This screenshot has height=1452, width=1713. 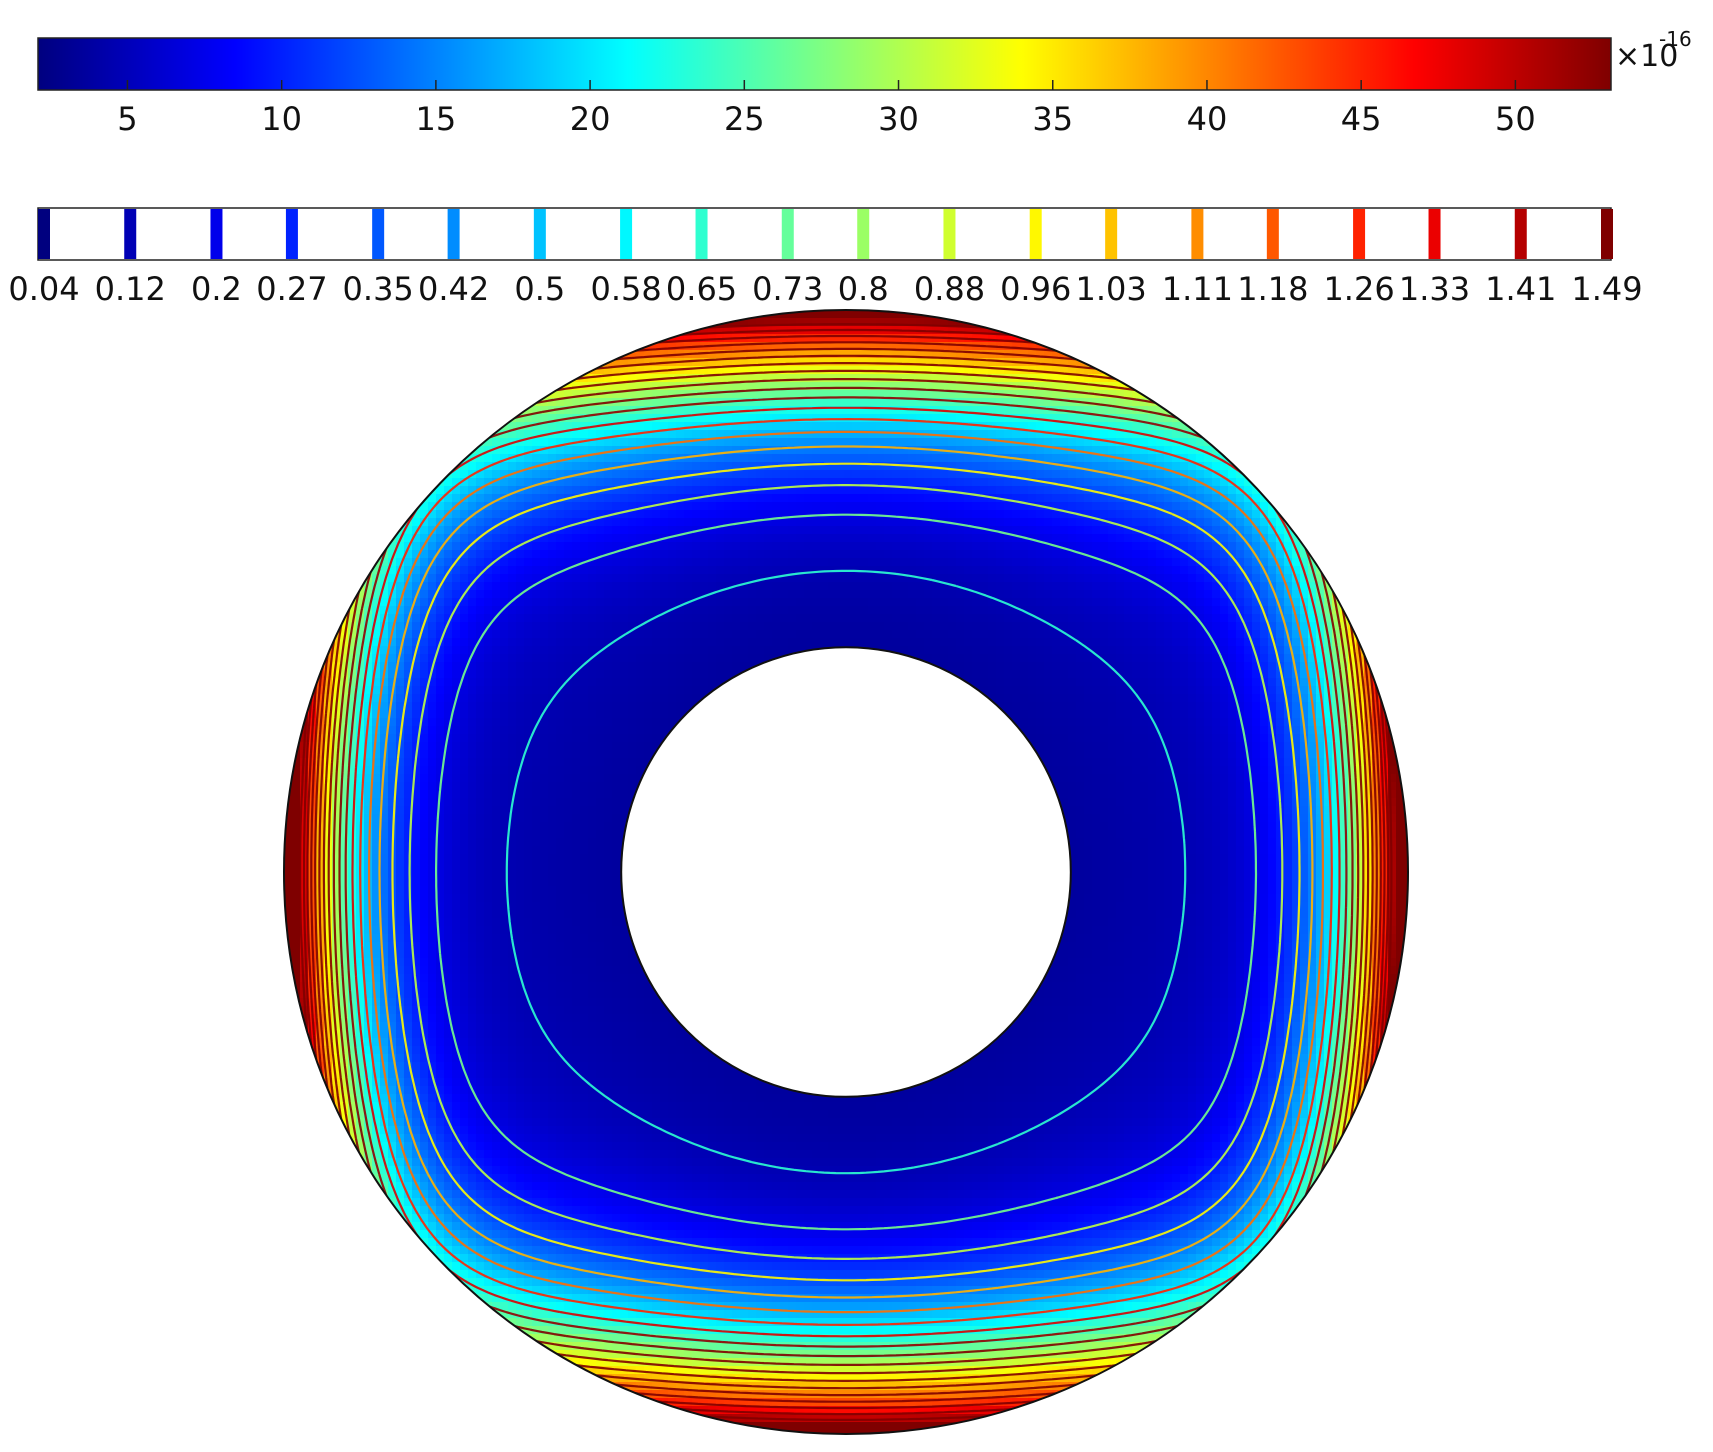 What do you see at coordinates (949, 234) in the screenshot?
I see `contour-level-swatch` at bounding box center [949, 234].